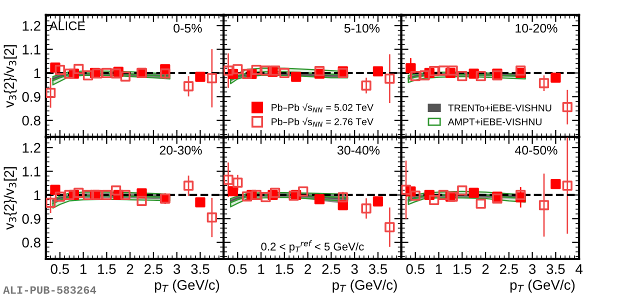  What do you see at coordinates (358, 150) in the screenshot?
I see `text: 30-40%` at bounding box center [358, 150].